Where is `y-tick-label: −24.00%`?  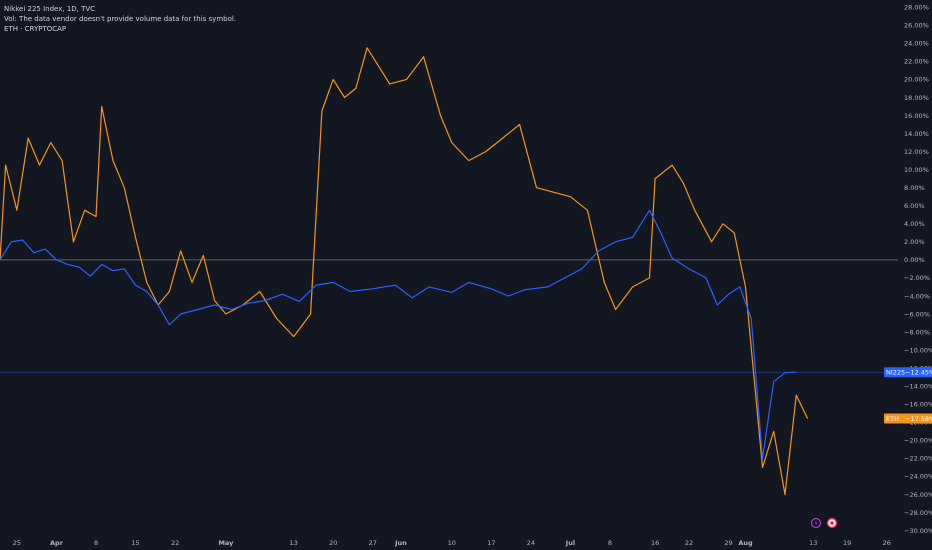 y-tick-label: −24.00% is located at coordinates (918, 477).